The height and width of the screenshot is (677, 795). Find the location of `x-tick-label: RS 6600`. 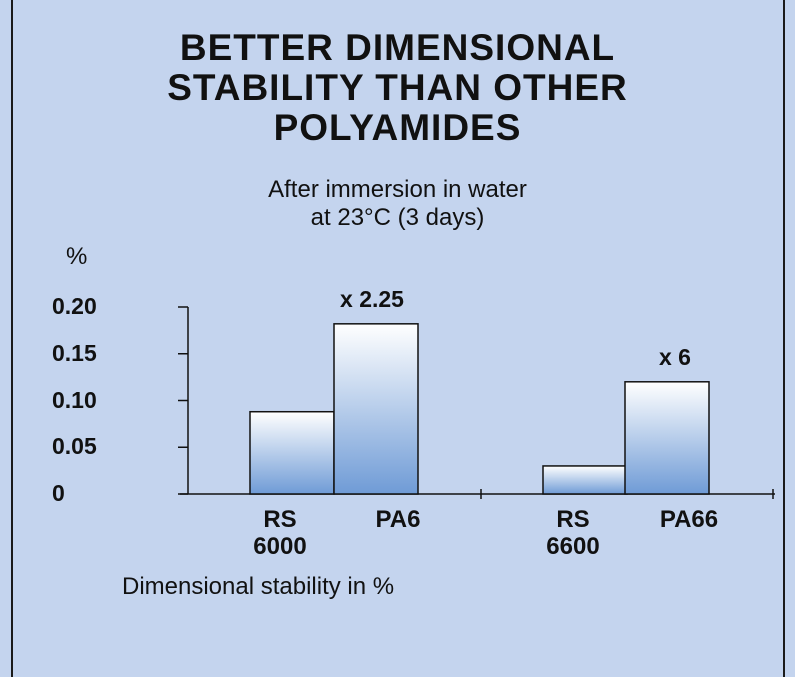

x-tick-label: RS 6600 is located at coordinates (573, 533).